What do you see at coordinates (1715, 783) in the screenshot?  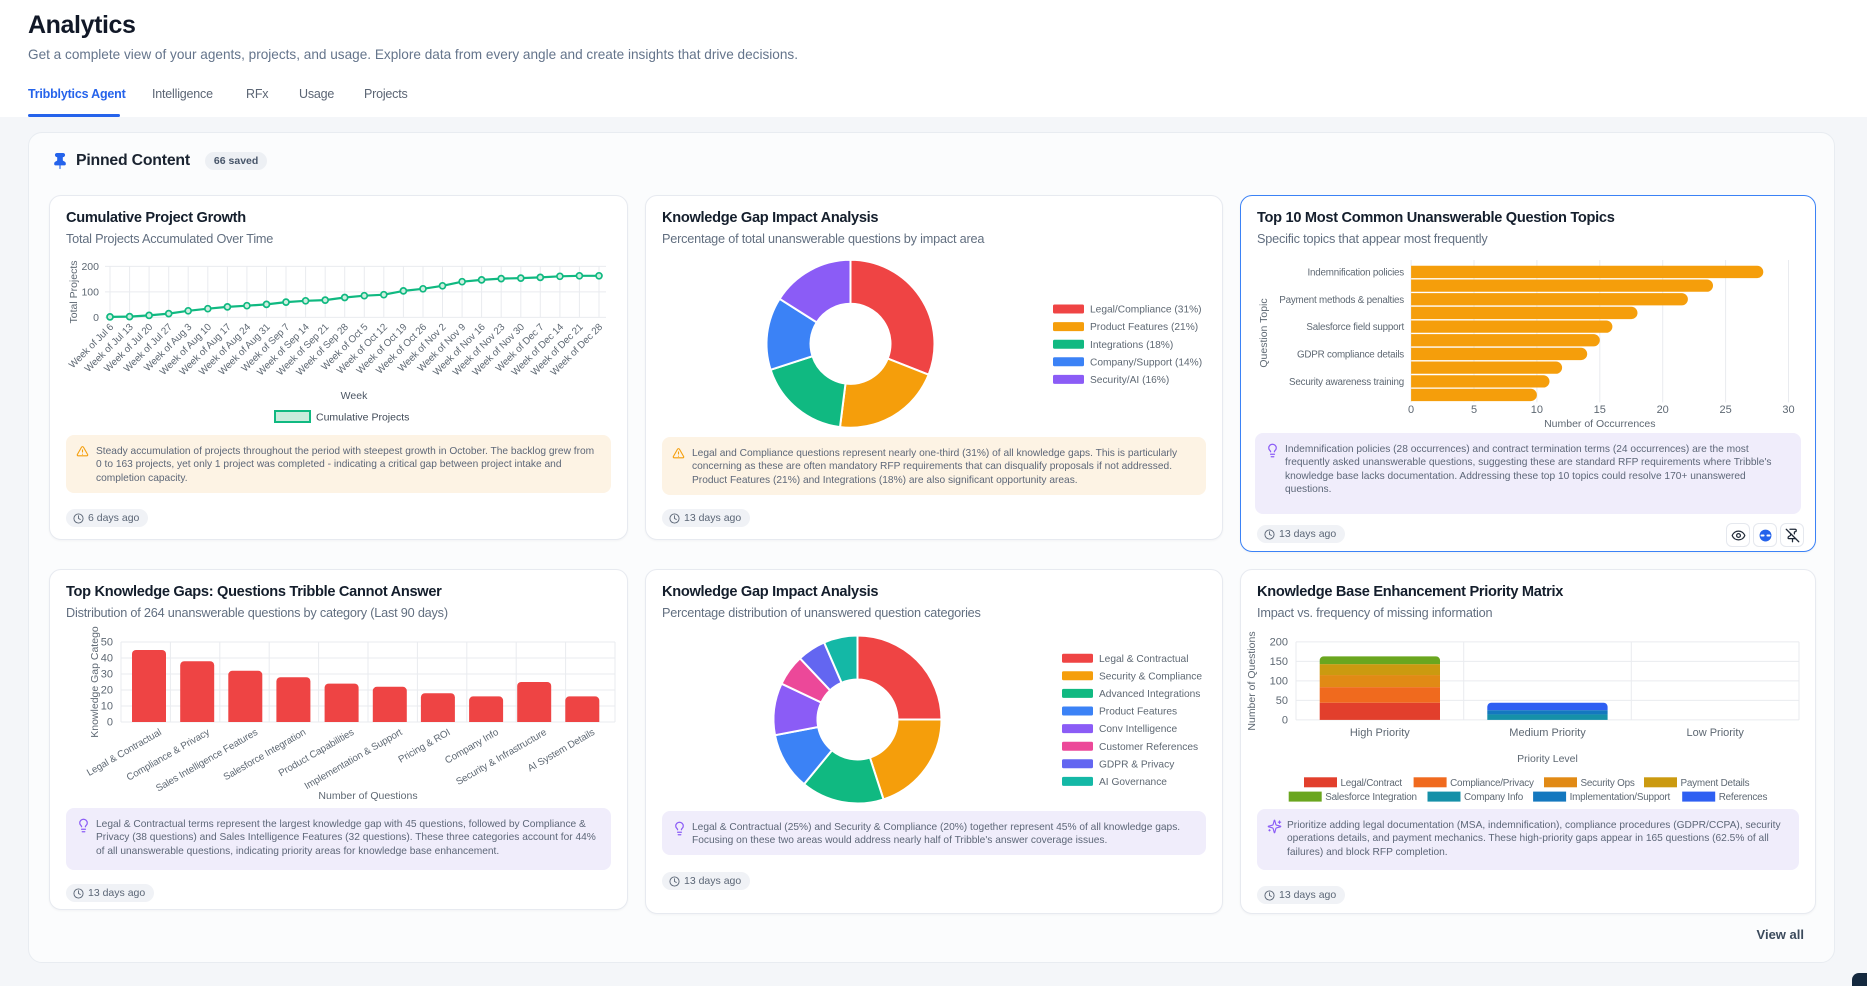 I see `svg-text: Payment Details` at bounding box center [1715, 783].